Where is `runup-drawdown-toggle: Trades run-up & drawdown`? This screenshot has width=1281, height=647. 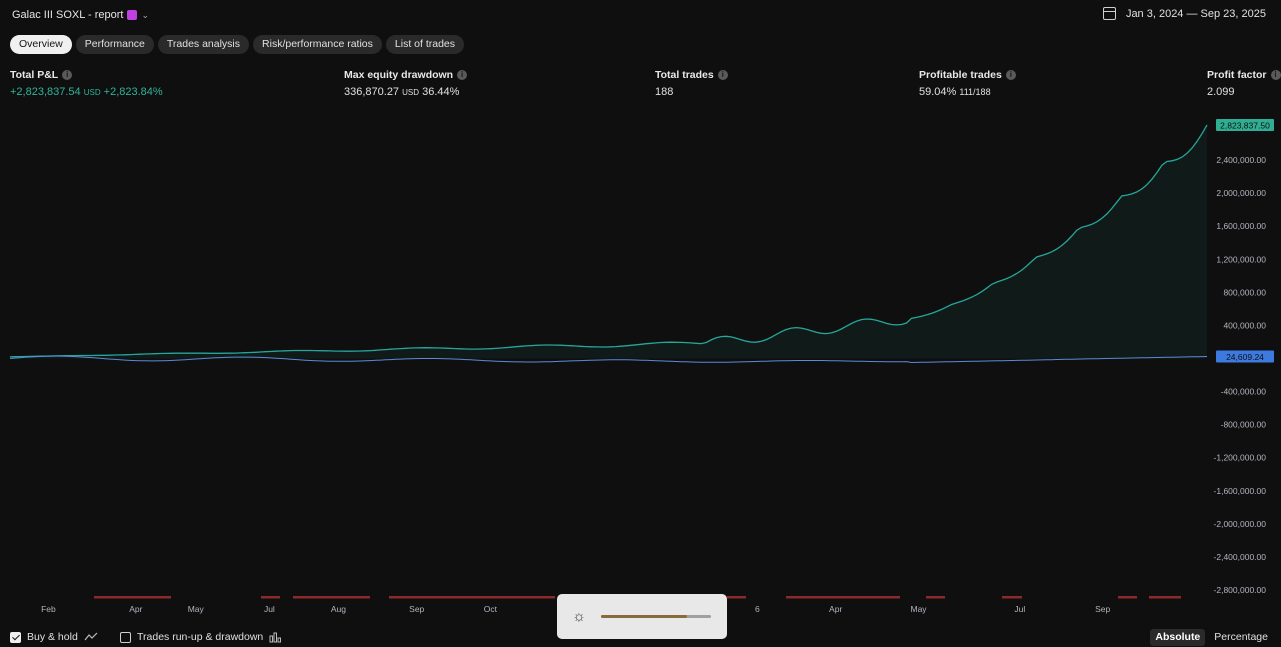 runup-drawdown-toggle: Trades run-up & drawdown is located at coordinates (201, 637).